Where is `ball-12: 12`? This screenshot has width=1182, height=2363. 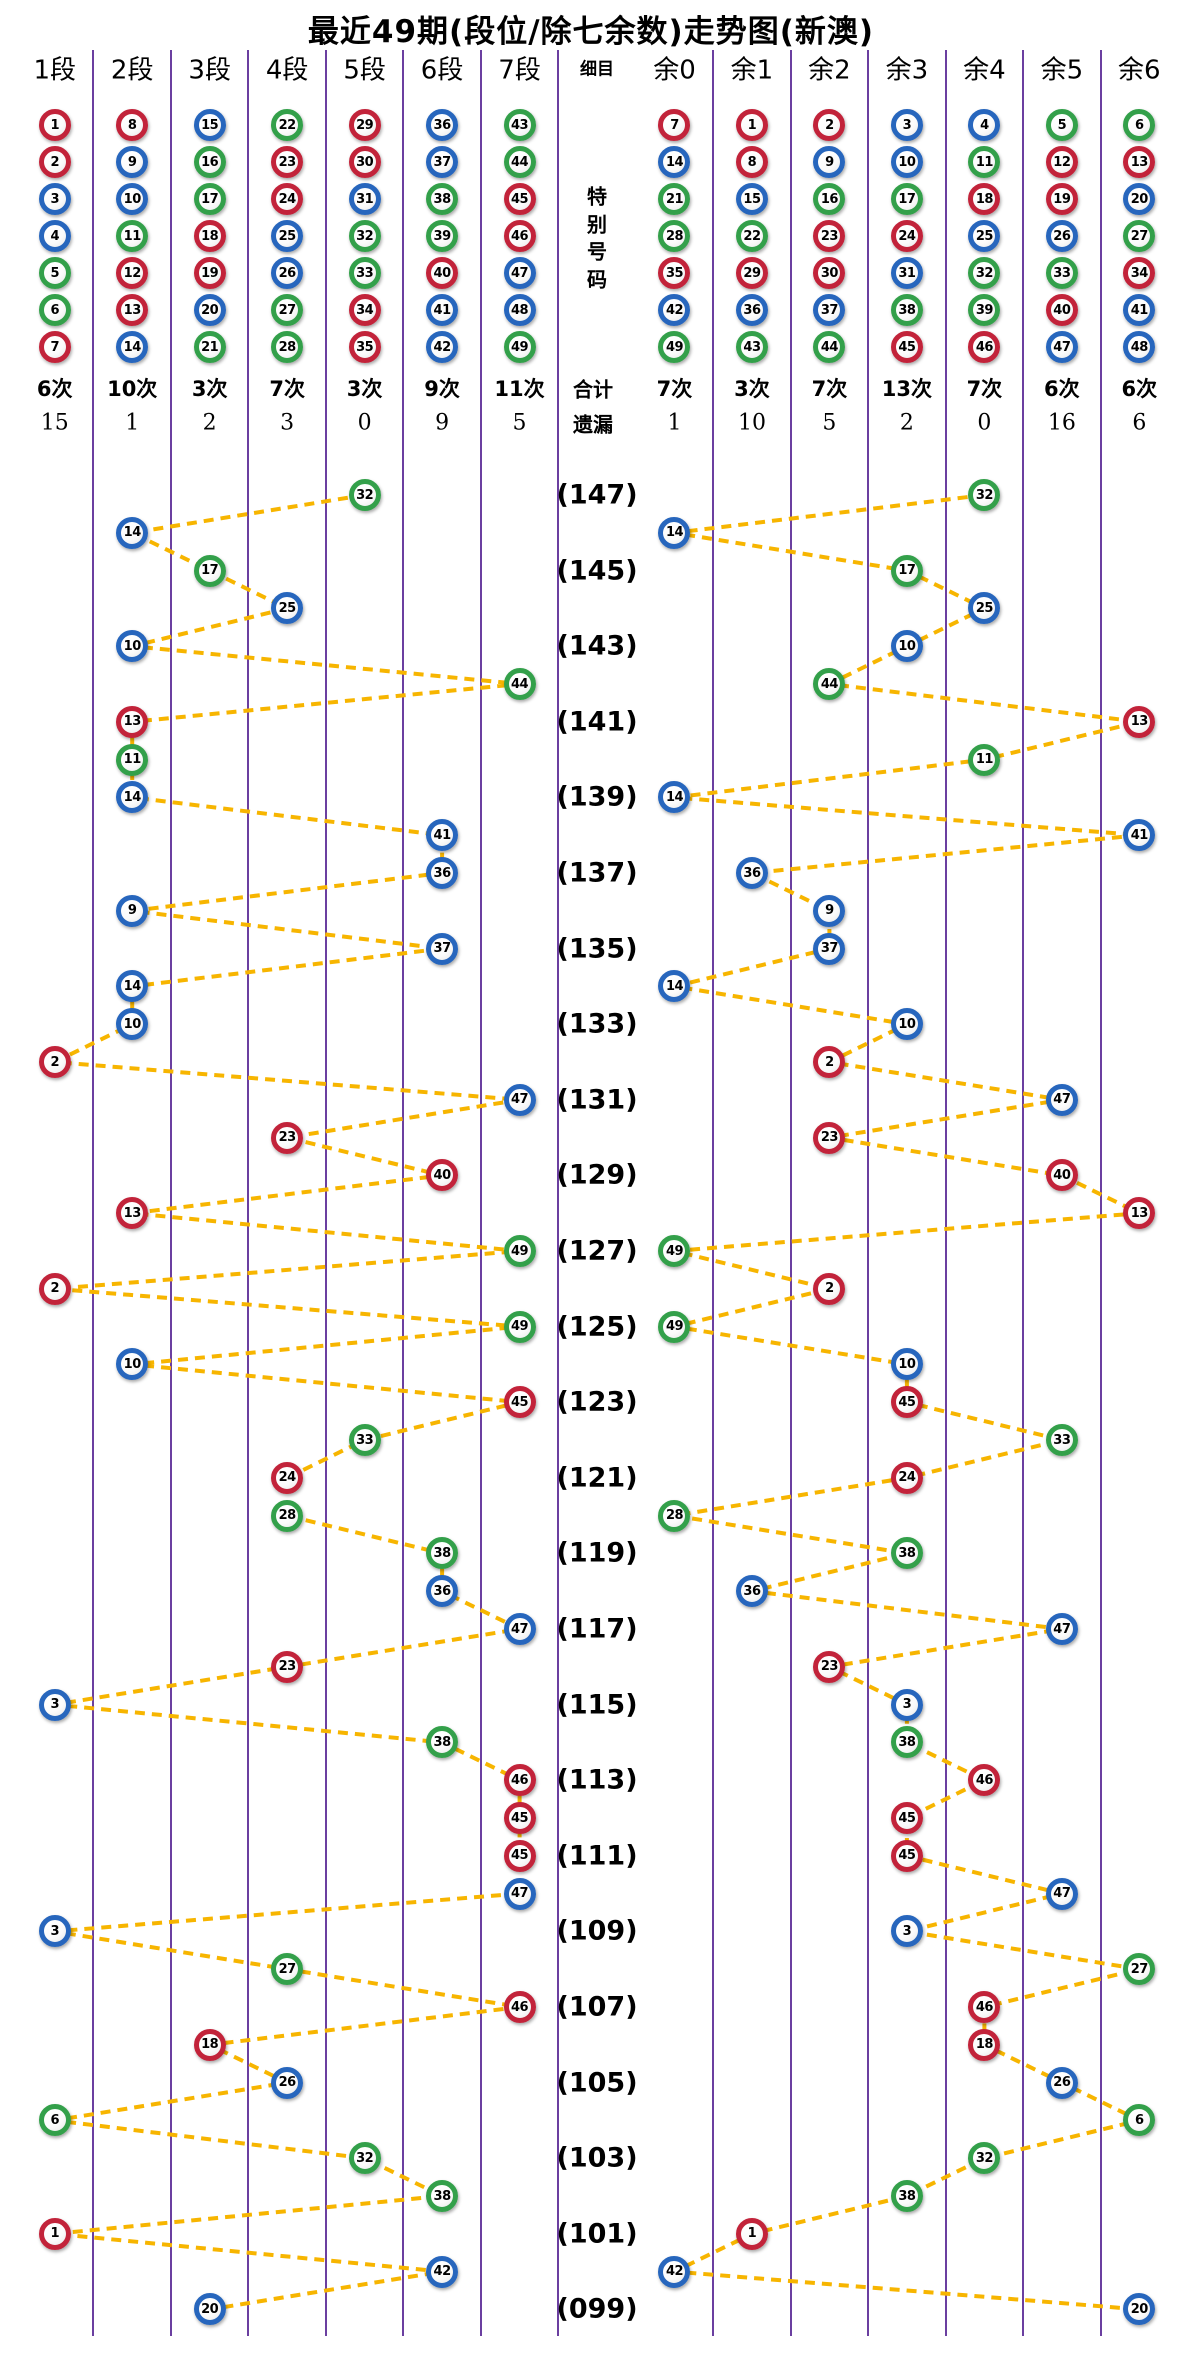 ball-12: 12 is located at coordinates (132, 273).